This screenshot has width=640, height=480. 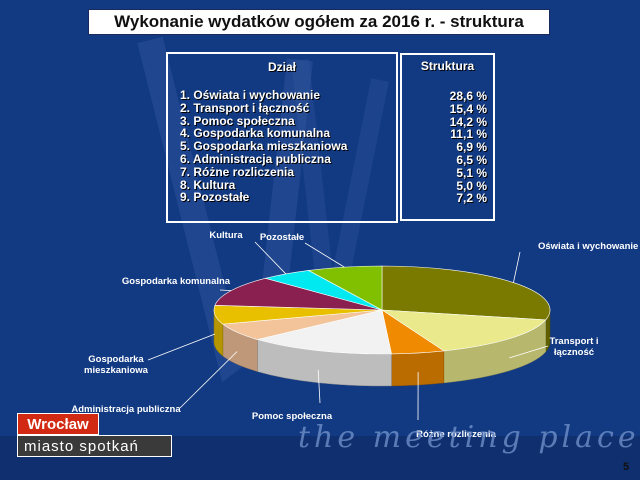 What do you see at coordinates (126, 409) in the screenshot?
I see `slice-label: Administracja publiczna` at bounding box center [126, 409].